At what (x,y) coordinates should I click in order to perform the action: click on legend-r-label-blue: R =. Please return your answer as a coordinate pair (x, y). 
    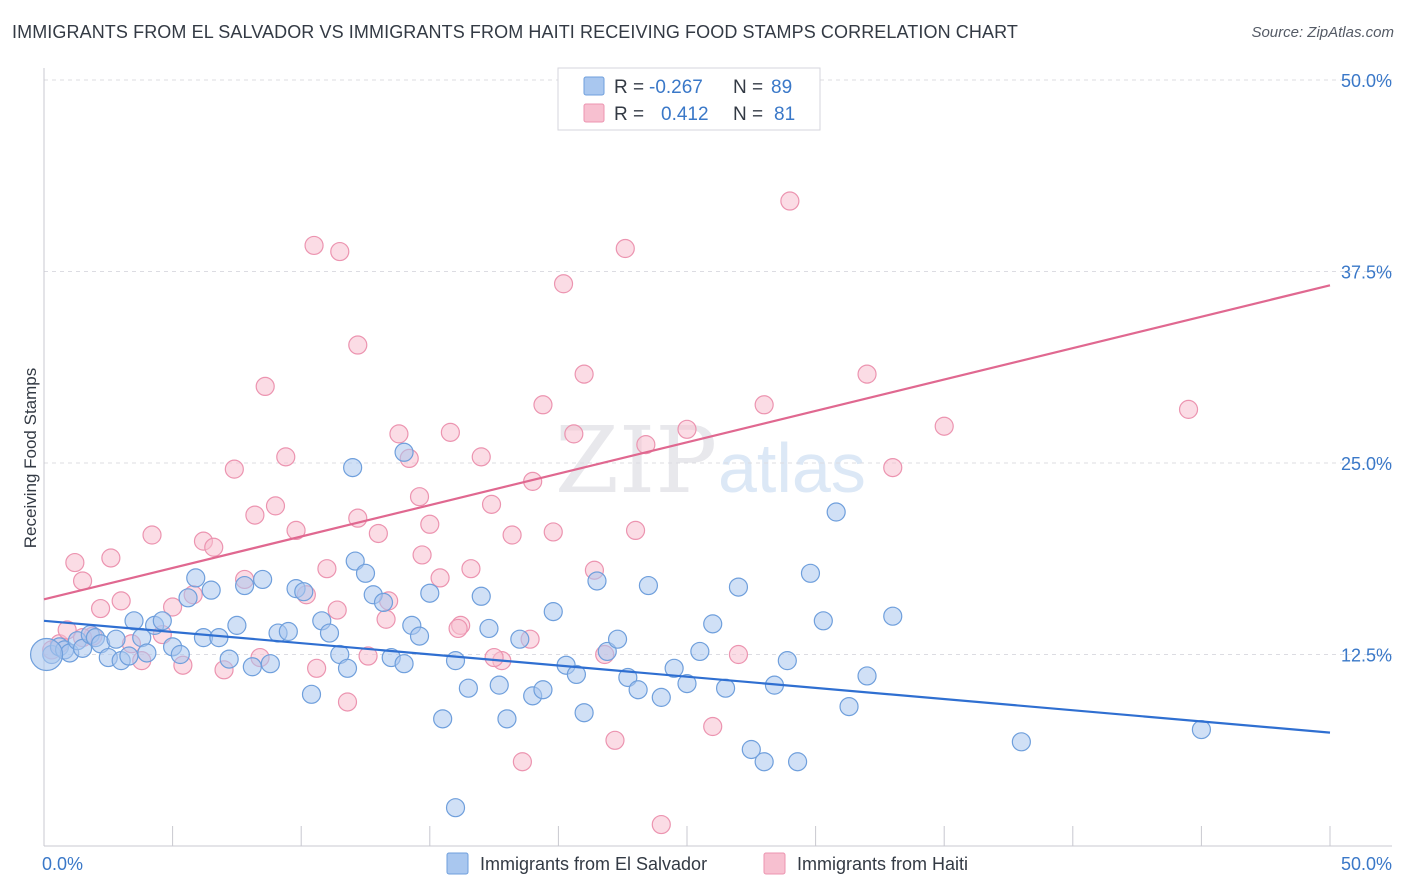
    Looking at the image, I should click on (629, 87).